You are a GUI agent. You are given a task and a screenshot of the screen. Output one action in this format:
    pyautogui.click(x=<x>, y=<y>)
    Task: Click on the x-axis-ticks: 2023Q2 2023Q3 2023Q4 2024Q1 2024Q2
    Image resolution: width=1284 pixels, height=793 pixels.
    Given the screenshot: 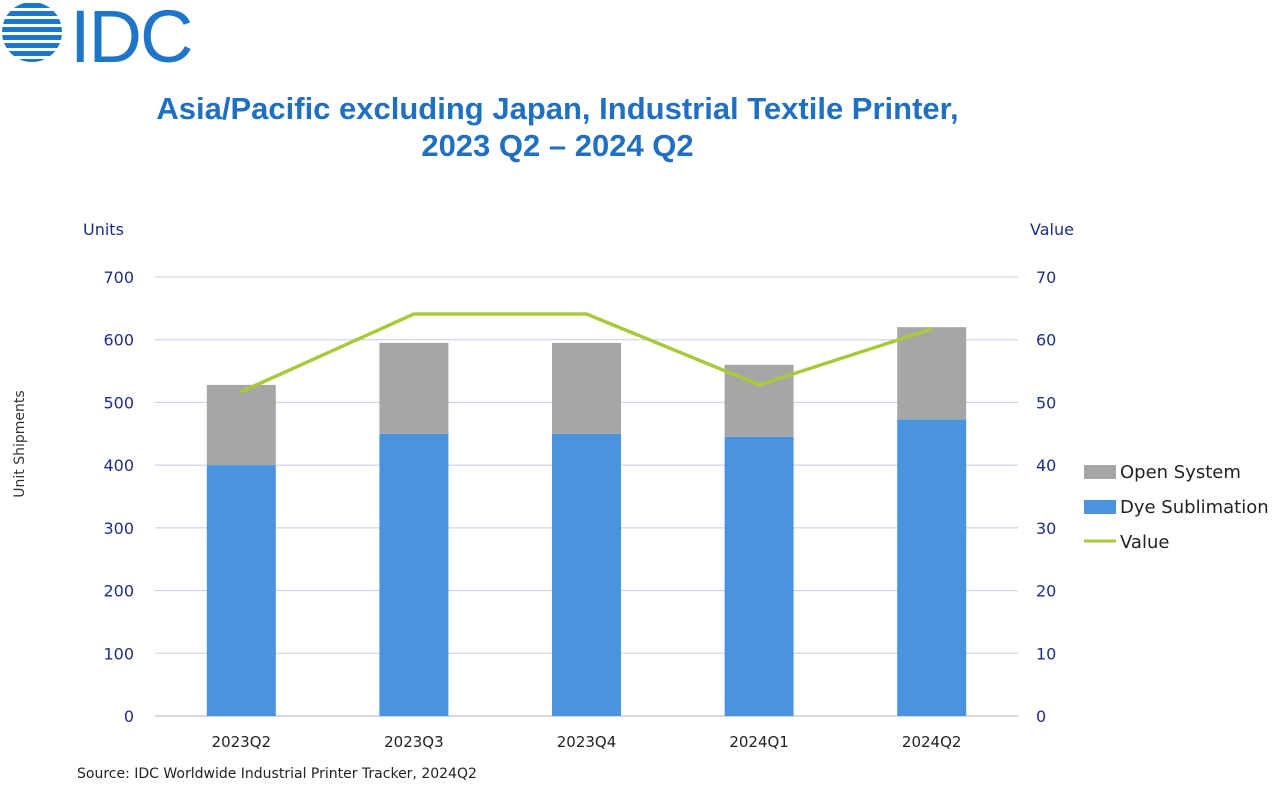 What is the action you would take?
    pyautogui.click(x=587, y=742)
    